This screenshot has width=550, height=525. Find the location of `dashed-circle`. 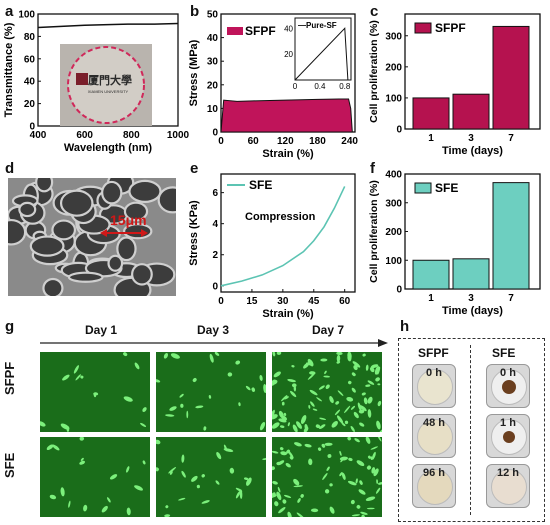

dashed-circle is located at coordinates (106, 85).